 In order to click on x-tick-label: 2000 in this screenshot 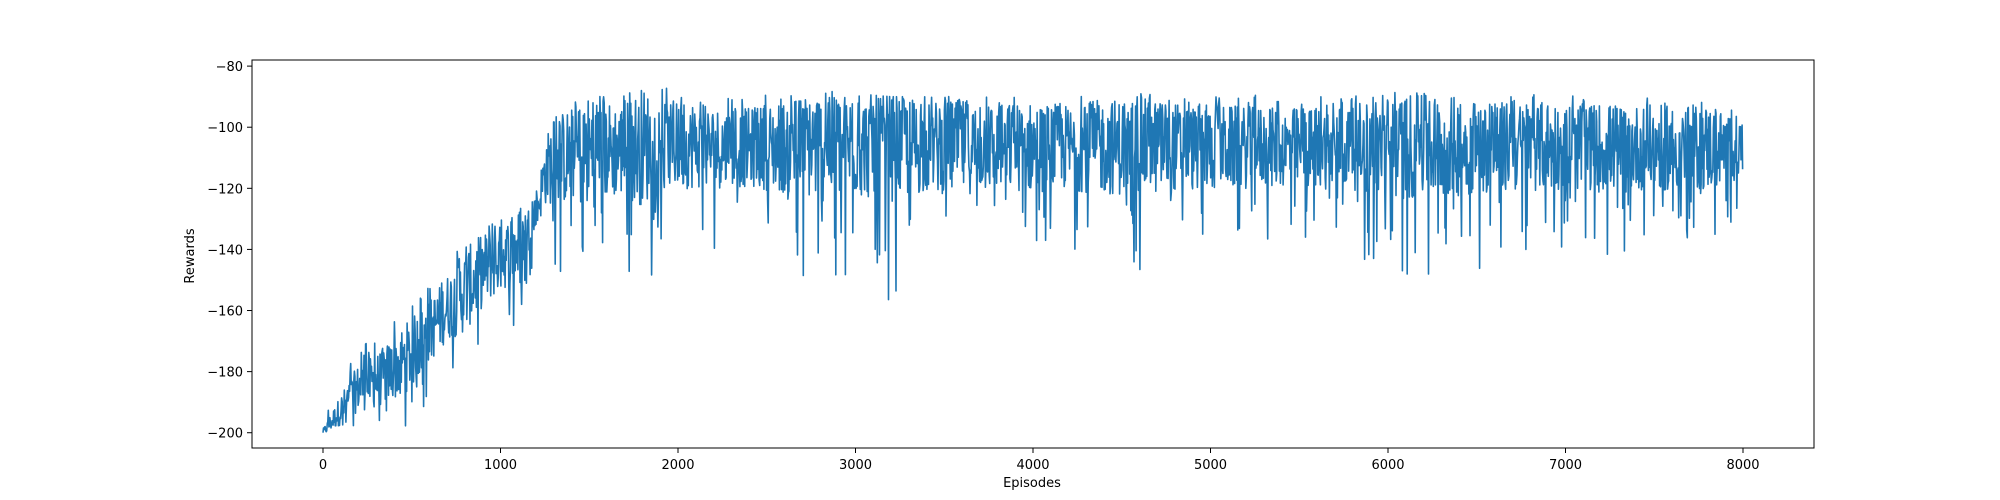, I will do `click(677, 465)`.